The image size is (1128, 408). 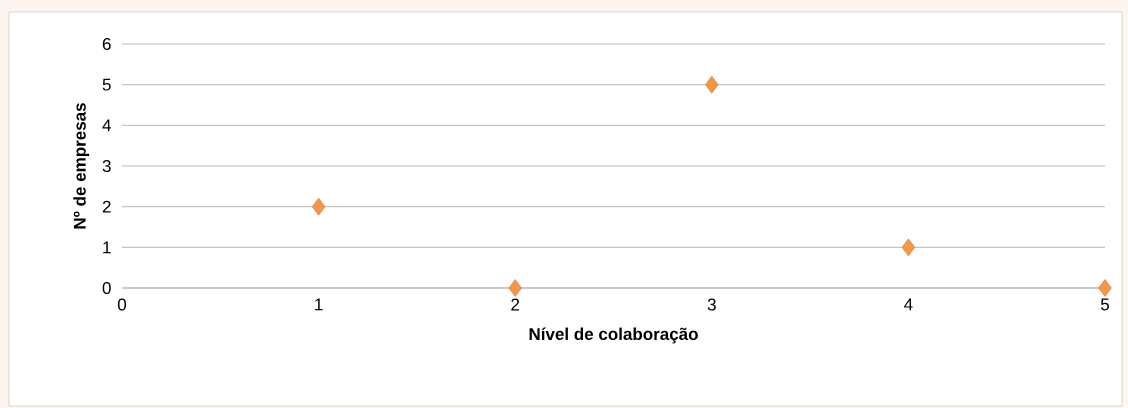 I want to click on y-tick-label: 2, so click(x=106, y=206).